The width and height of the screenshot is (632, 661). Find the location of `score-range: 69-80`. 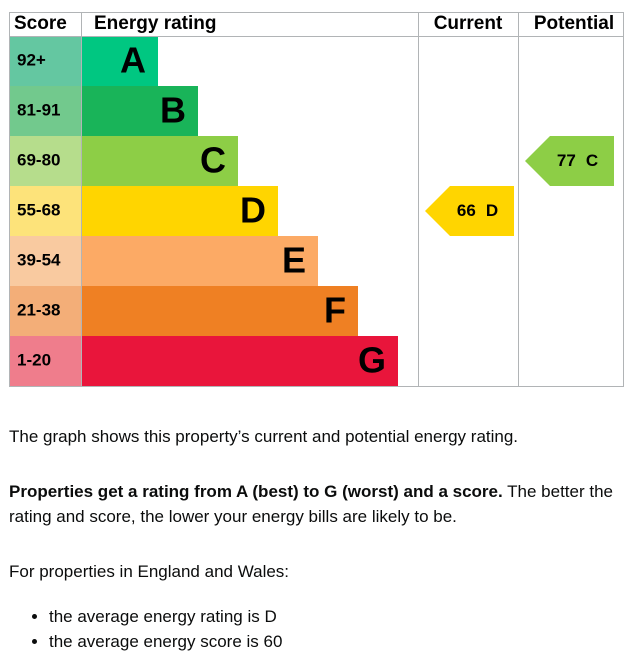

score-range: 69-80 is located at coordinates (38, 159).